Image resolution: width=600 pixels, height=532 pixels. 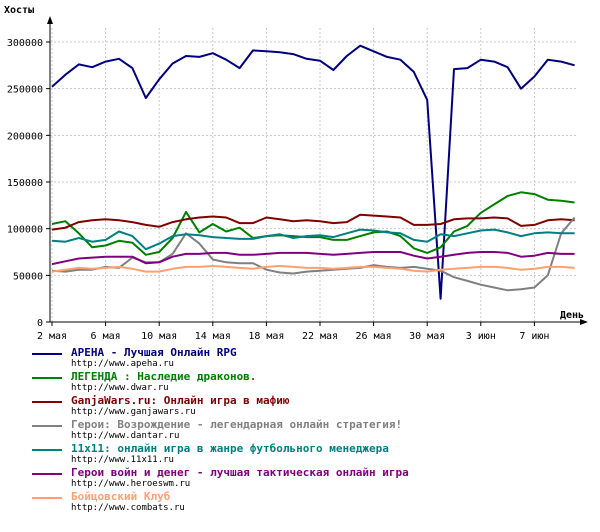 I want to click on legend-series-url: http://www.ganjawars.ru, so click(x=133, y=412).